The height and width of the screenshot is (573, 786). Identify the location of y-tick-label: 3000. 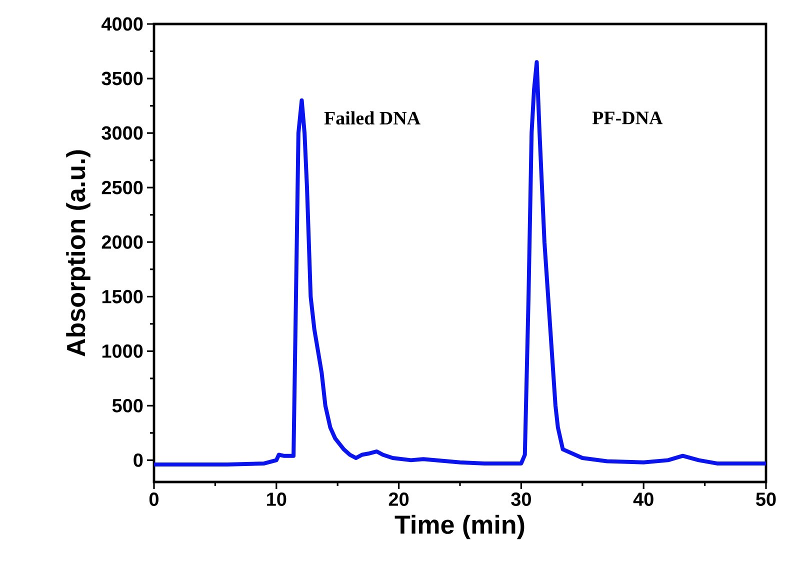
(122, 133).